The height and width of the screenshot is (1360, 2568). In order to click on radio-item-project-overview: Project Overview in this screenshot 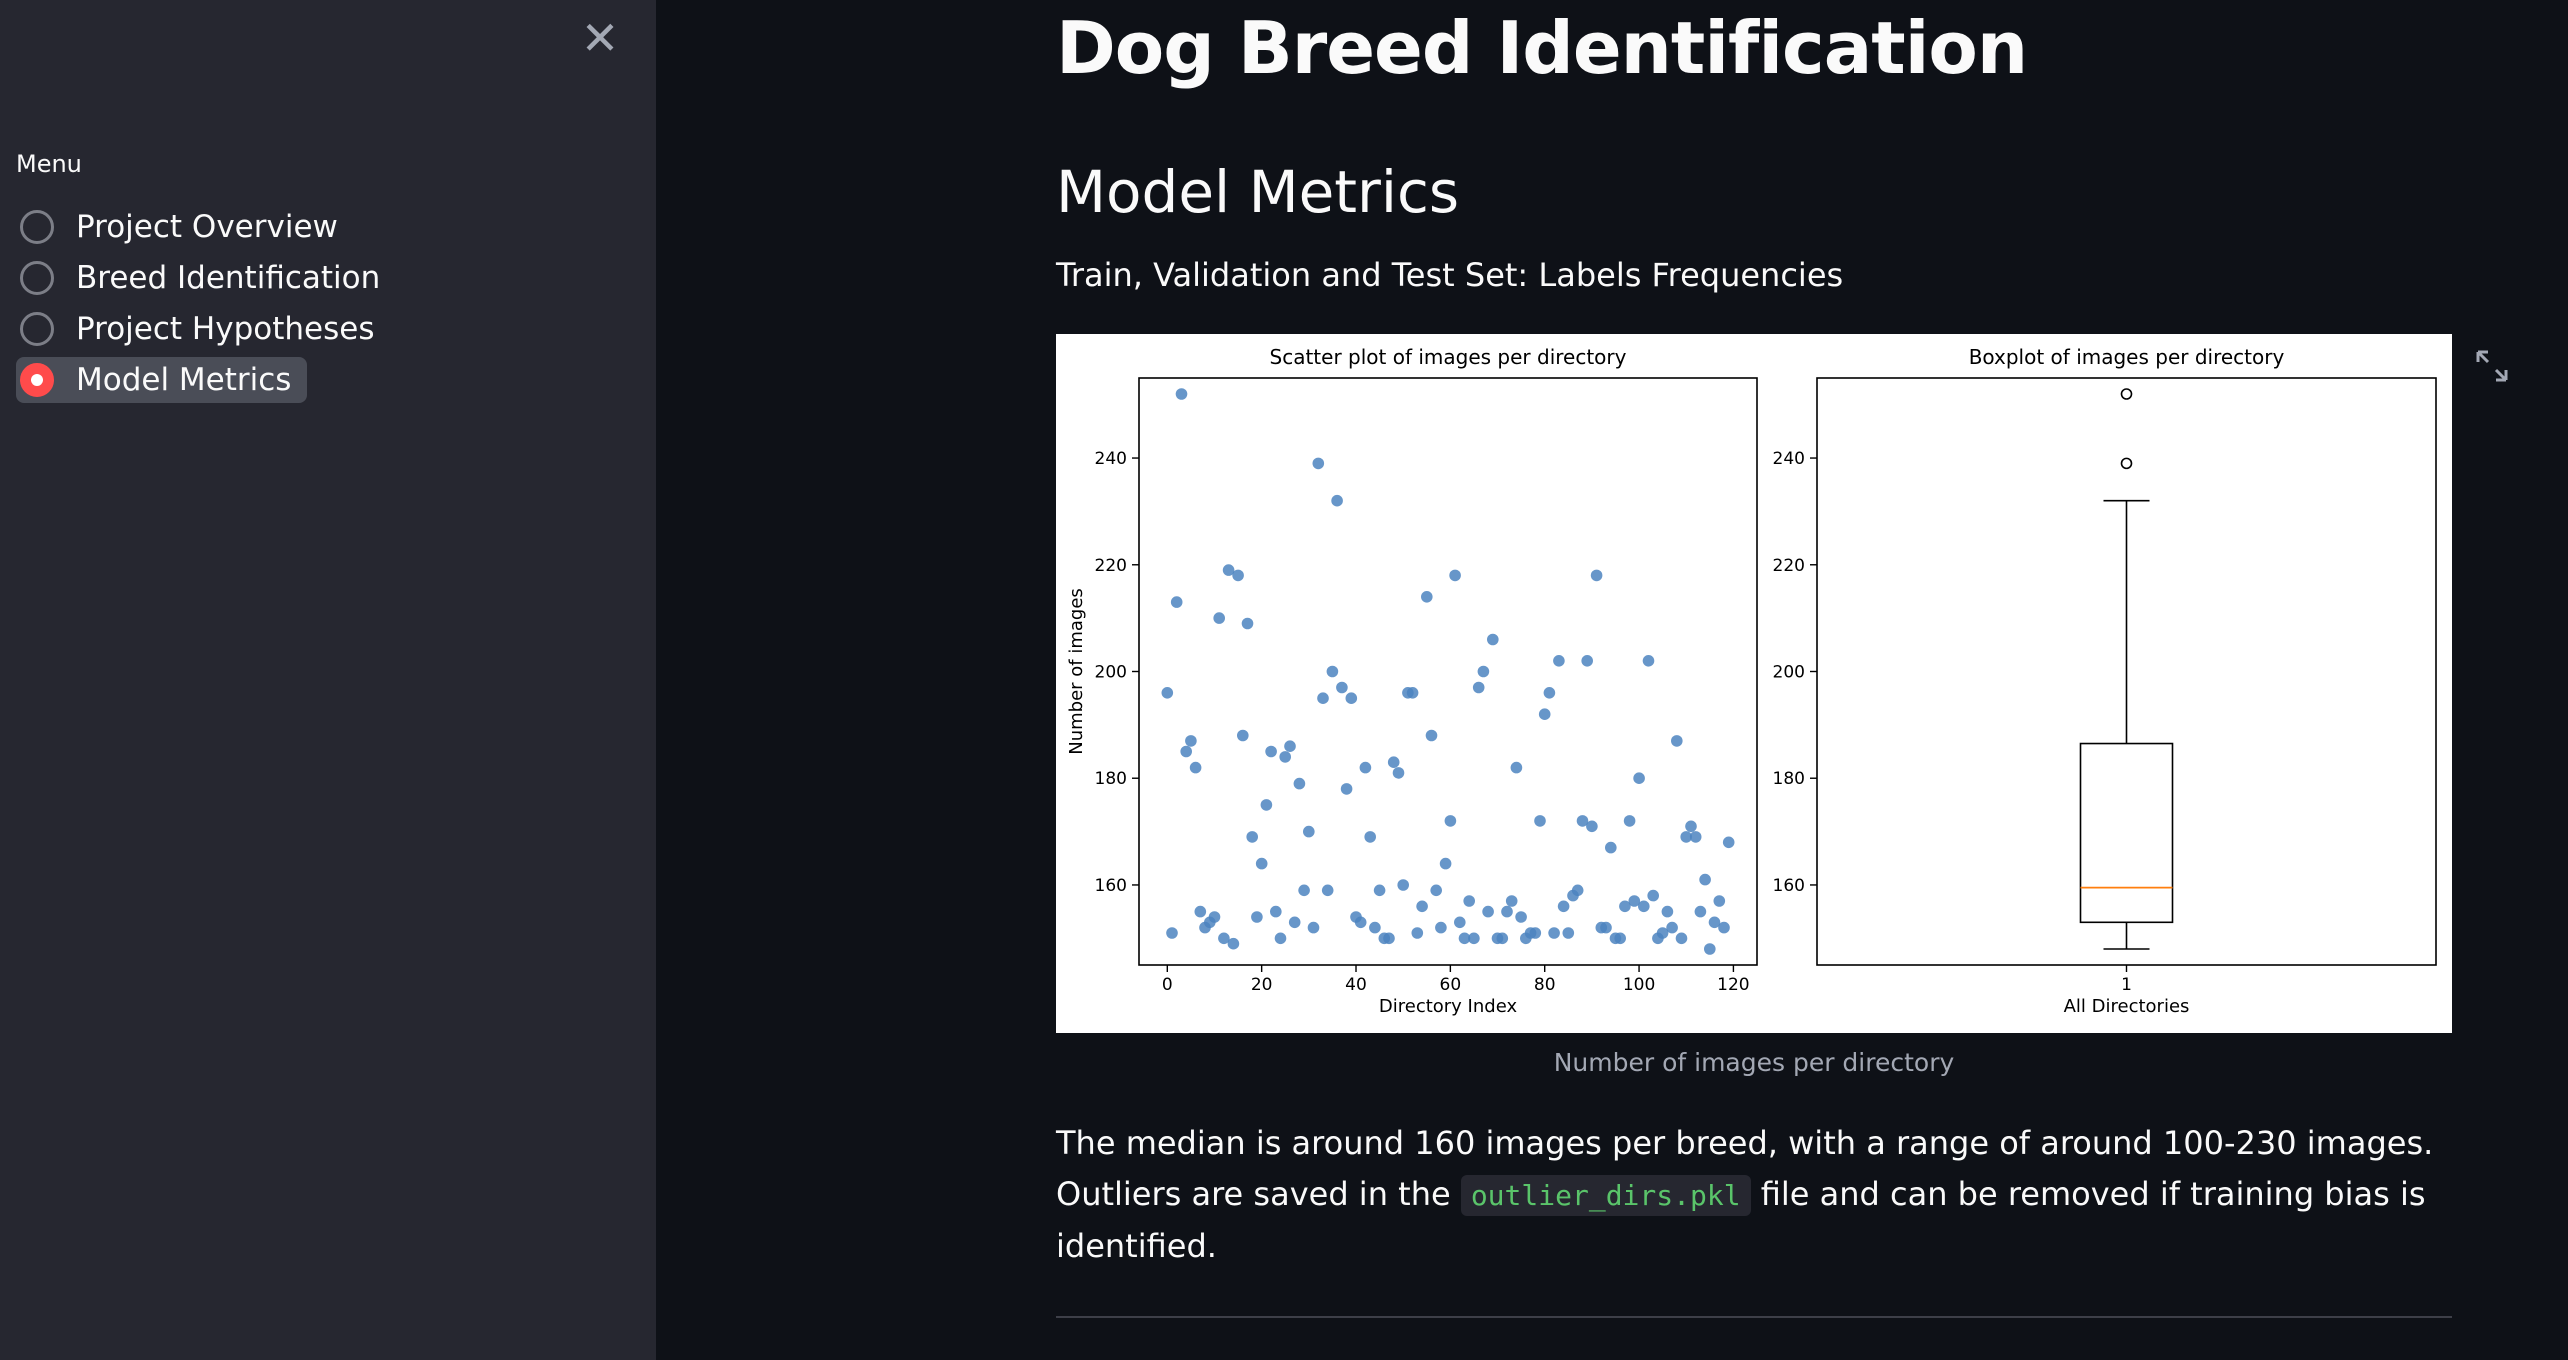, I will do `click(185, 227)`.